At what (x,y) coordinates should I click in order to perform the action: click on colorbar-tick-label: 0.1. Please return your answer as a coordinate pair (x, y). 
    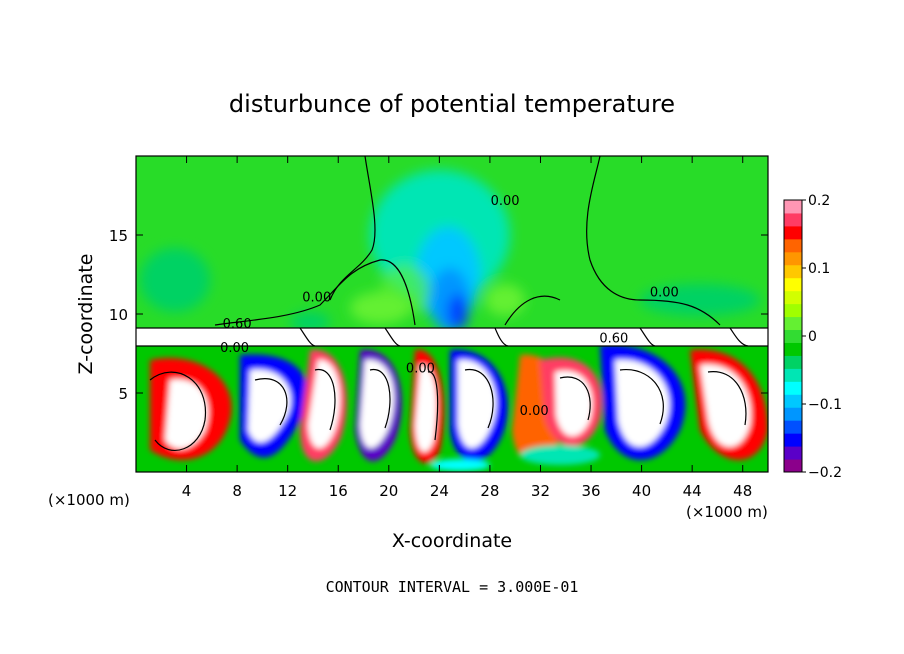
    Looking at the image, I should click on (819, 269).